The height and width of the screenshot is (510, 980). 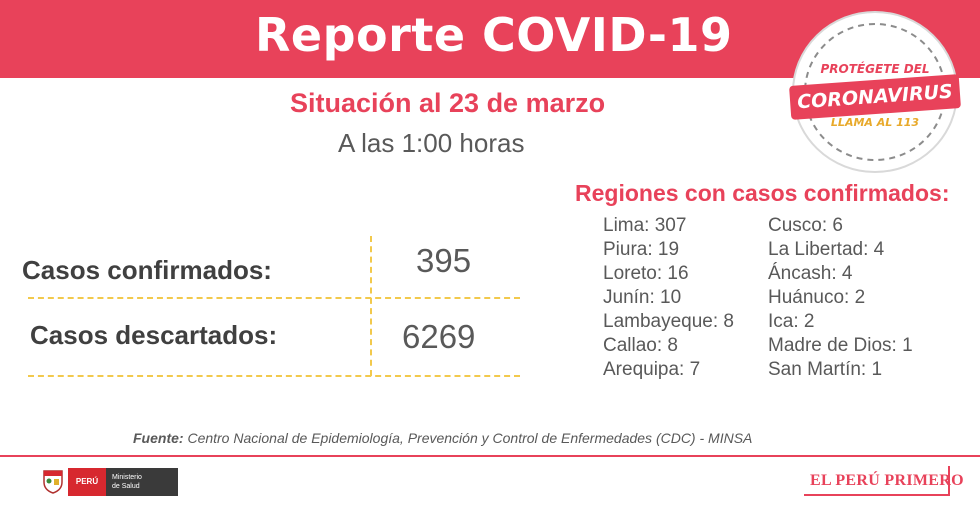 I want to click on stats-divider-middle, so click(x=274, y=298).